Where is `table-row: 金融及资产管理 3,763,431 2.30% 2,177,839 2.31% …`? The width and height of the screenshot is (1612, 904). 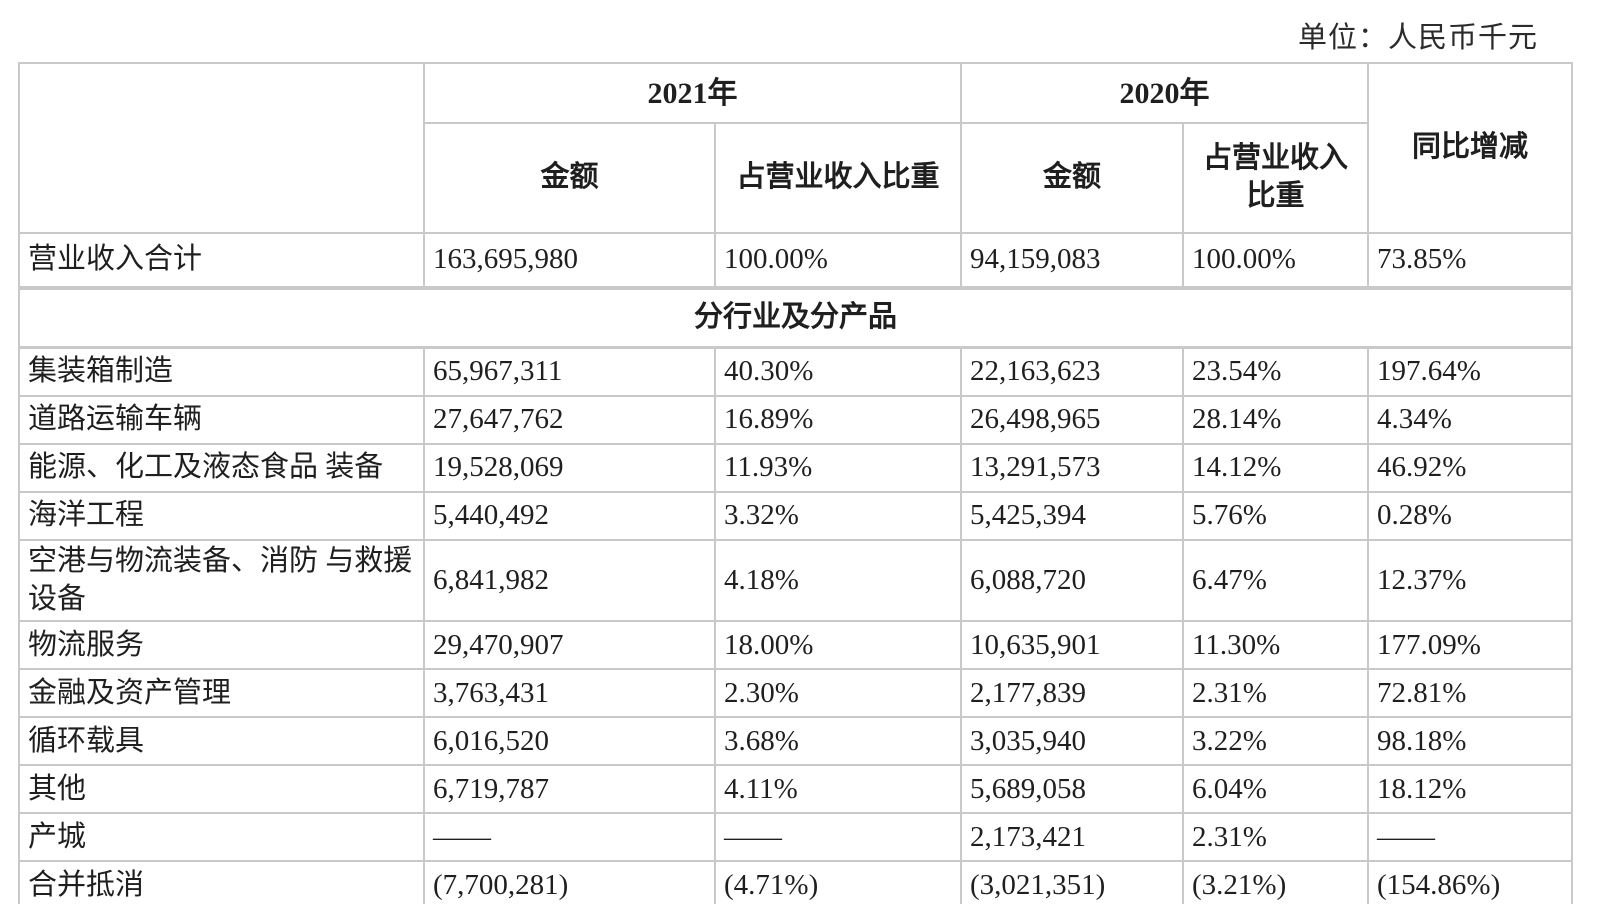
table-row: 金融及资产管理 3,763,431 2.30% 2,177,839 2.31% … is located at coordinates (795, 693).